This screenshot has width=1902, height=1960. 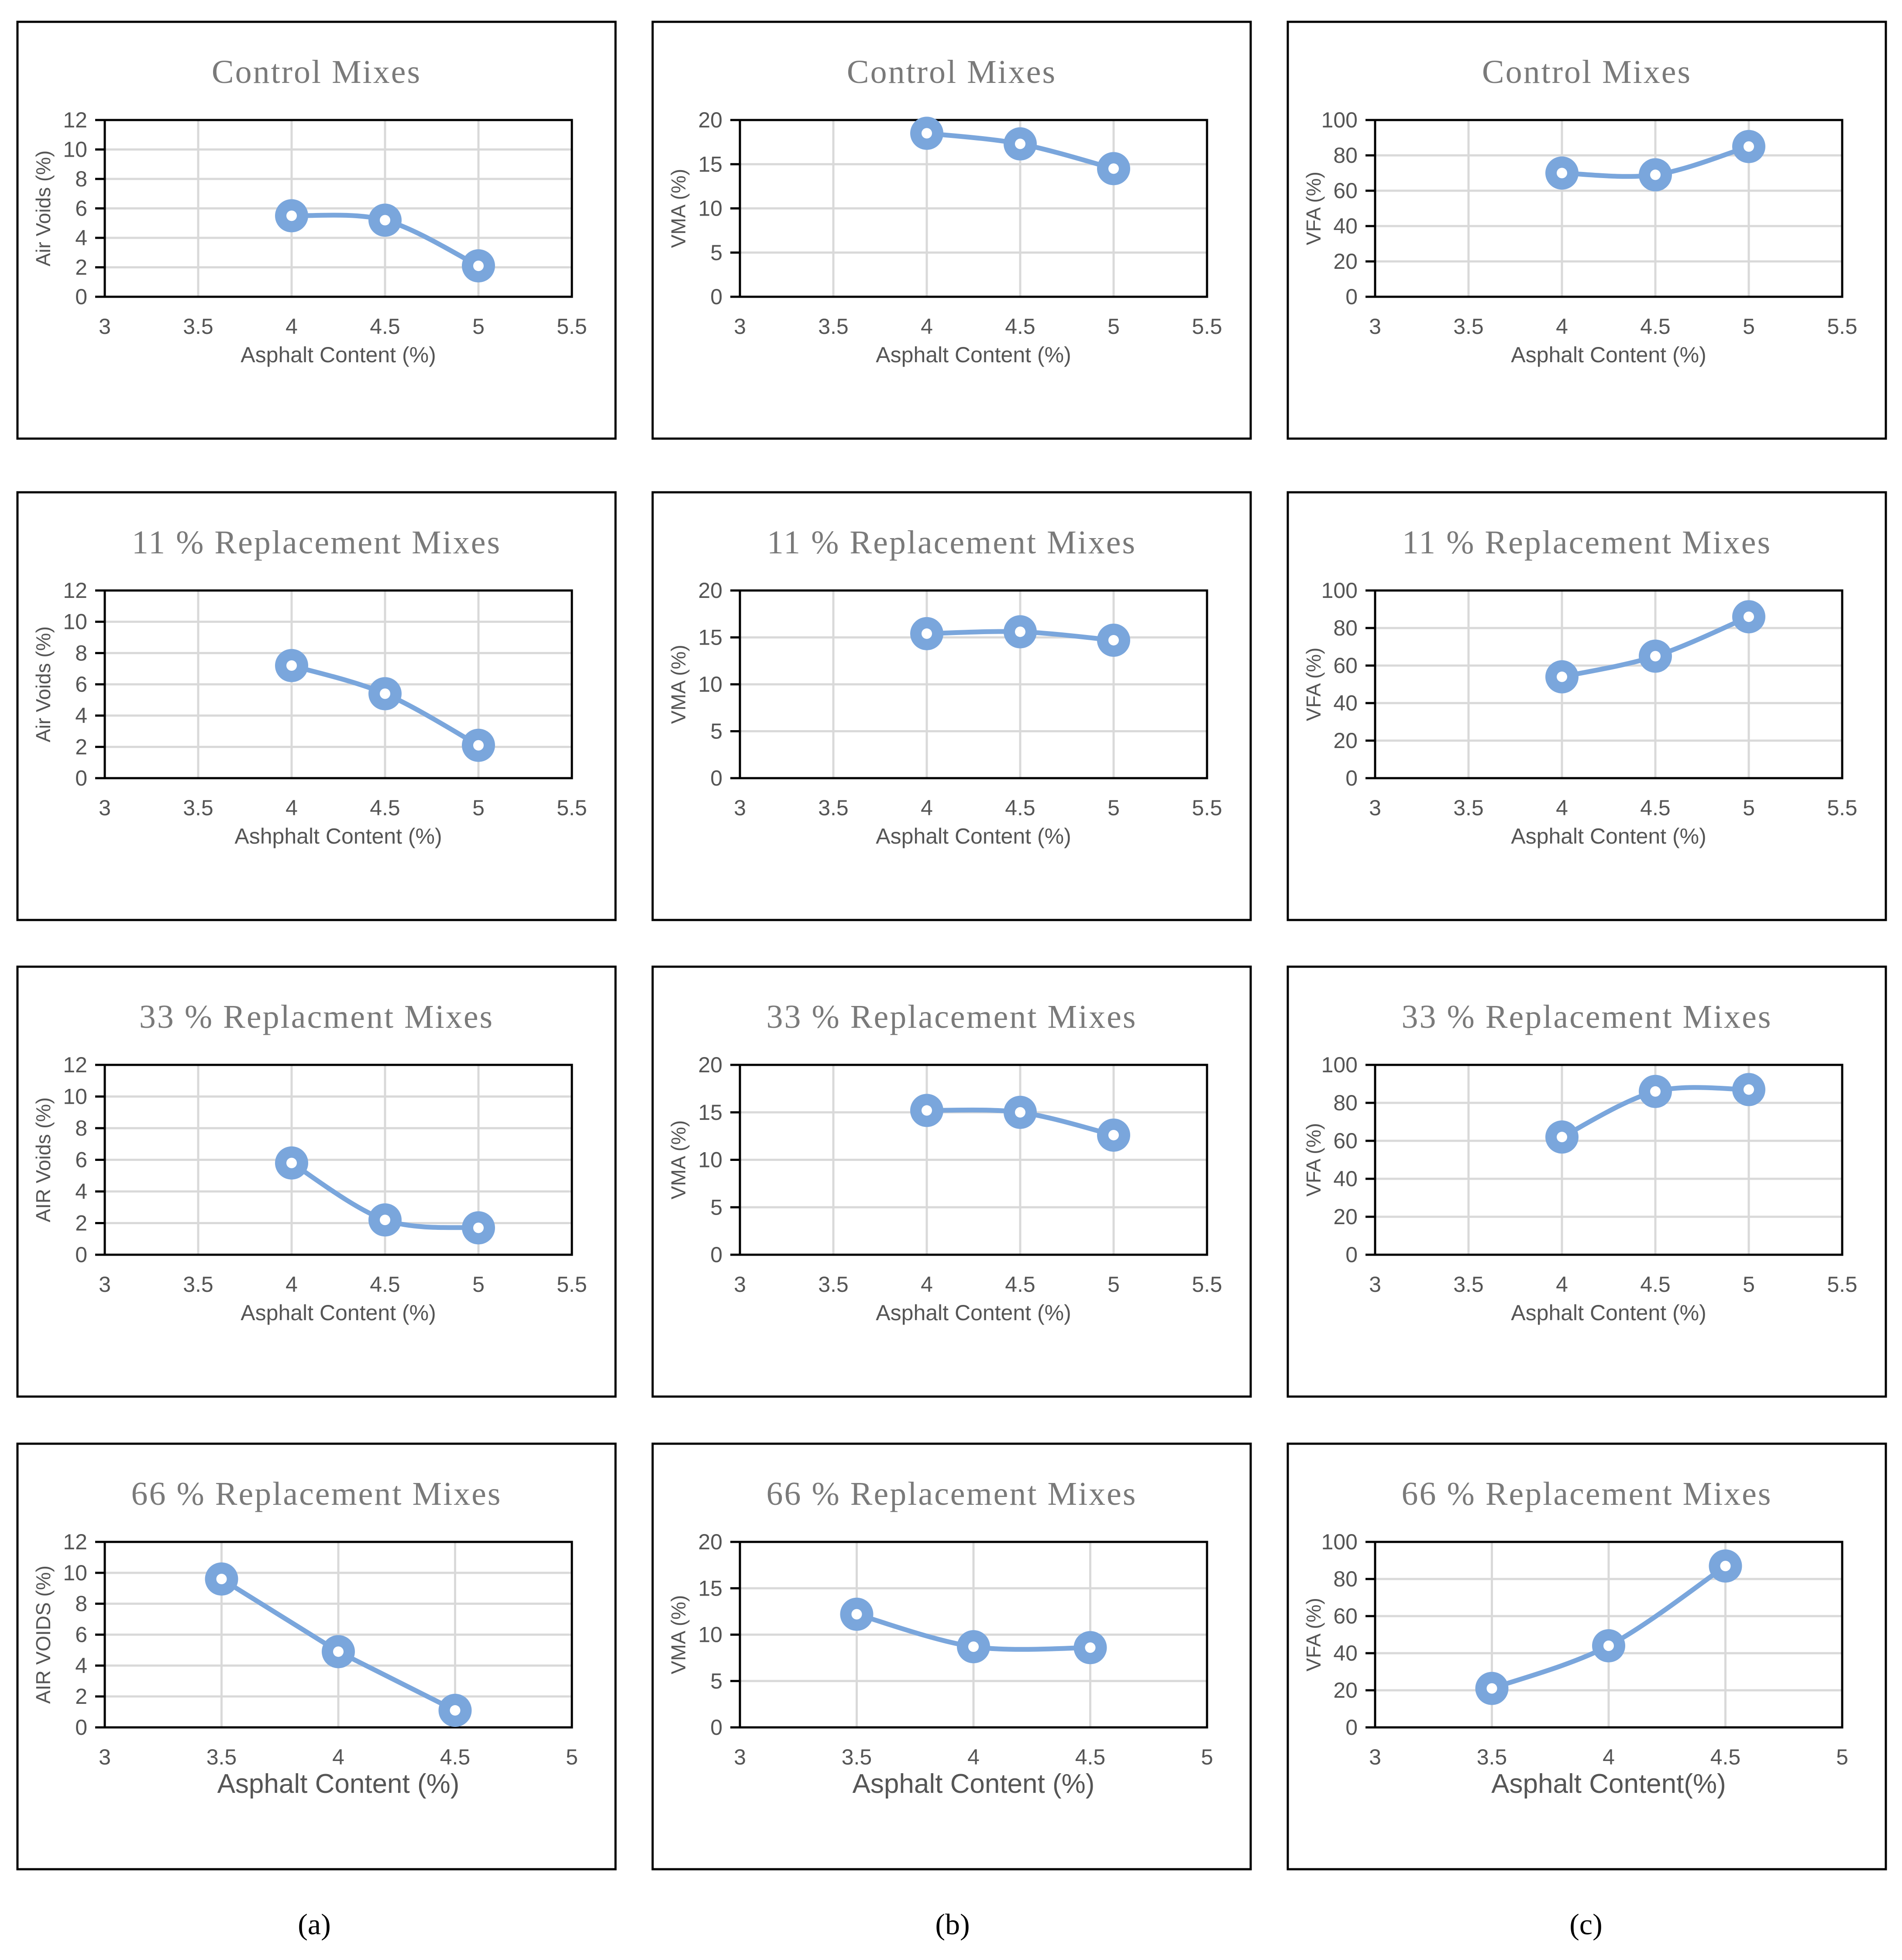 I want to click on y-axis-label: VMA (%), so click(x=678, y=1635).